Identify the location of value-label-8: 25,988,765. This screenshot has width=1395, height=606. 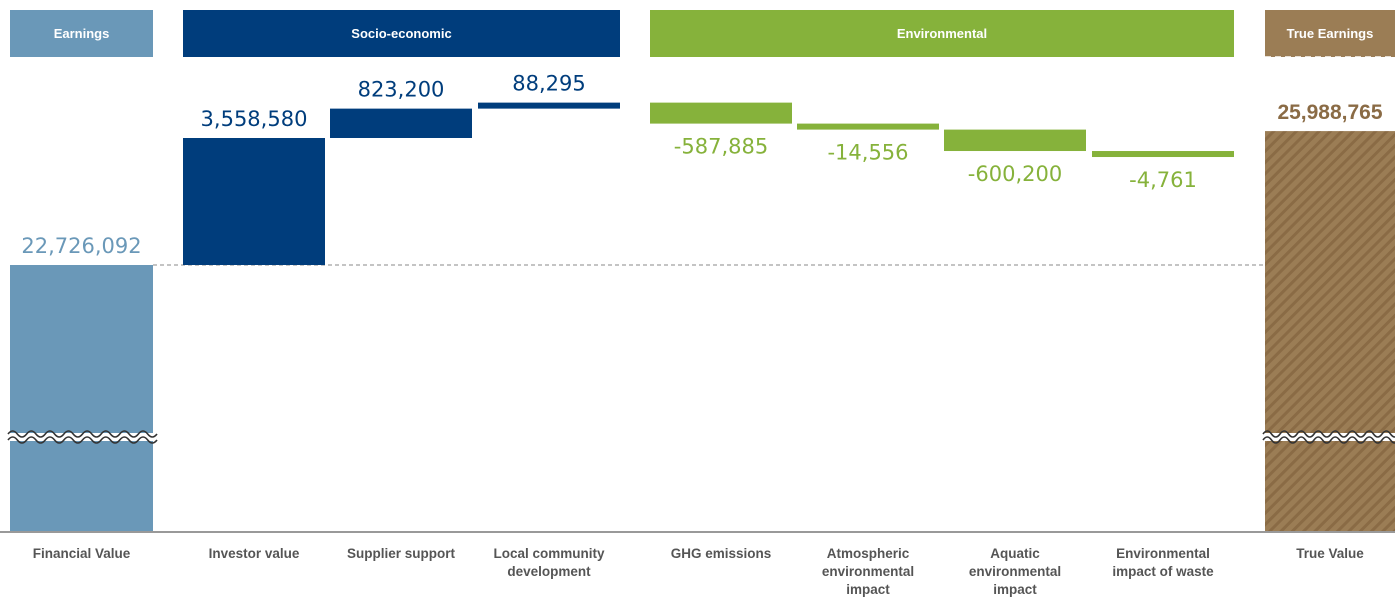
(1329, 112).